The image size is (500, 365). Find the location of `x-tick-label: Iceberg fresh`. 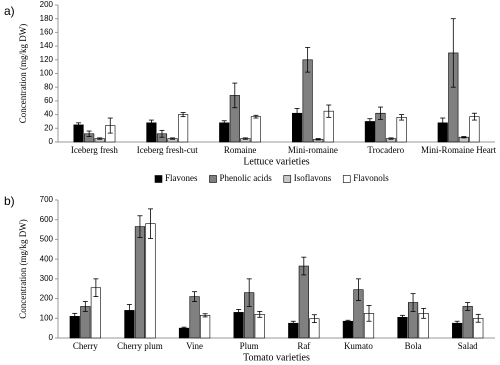

x-tick-label: Iceberg fresh is located at coordinates (95, 150).